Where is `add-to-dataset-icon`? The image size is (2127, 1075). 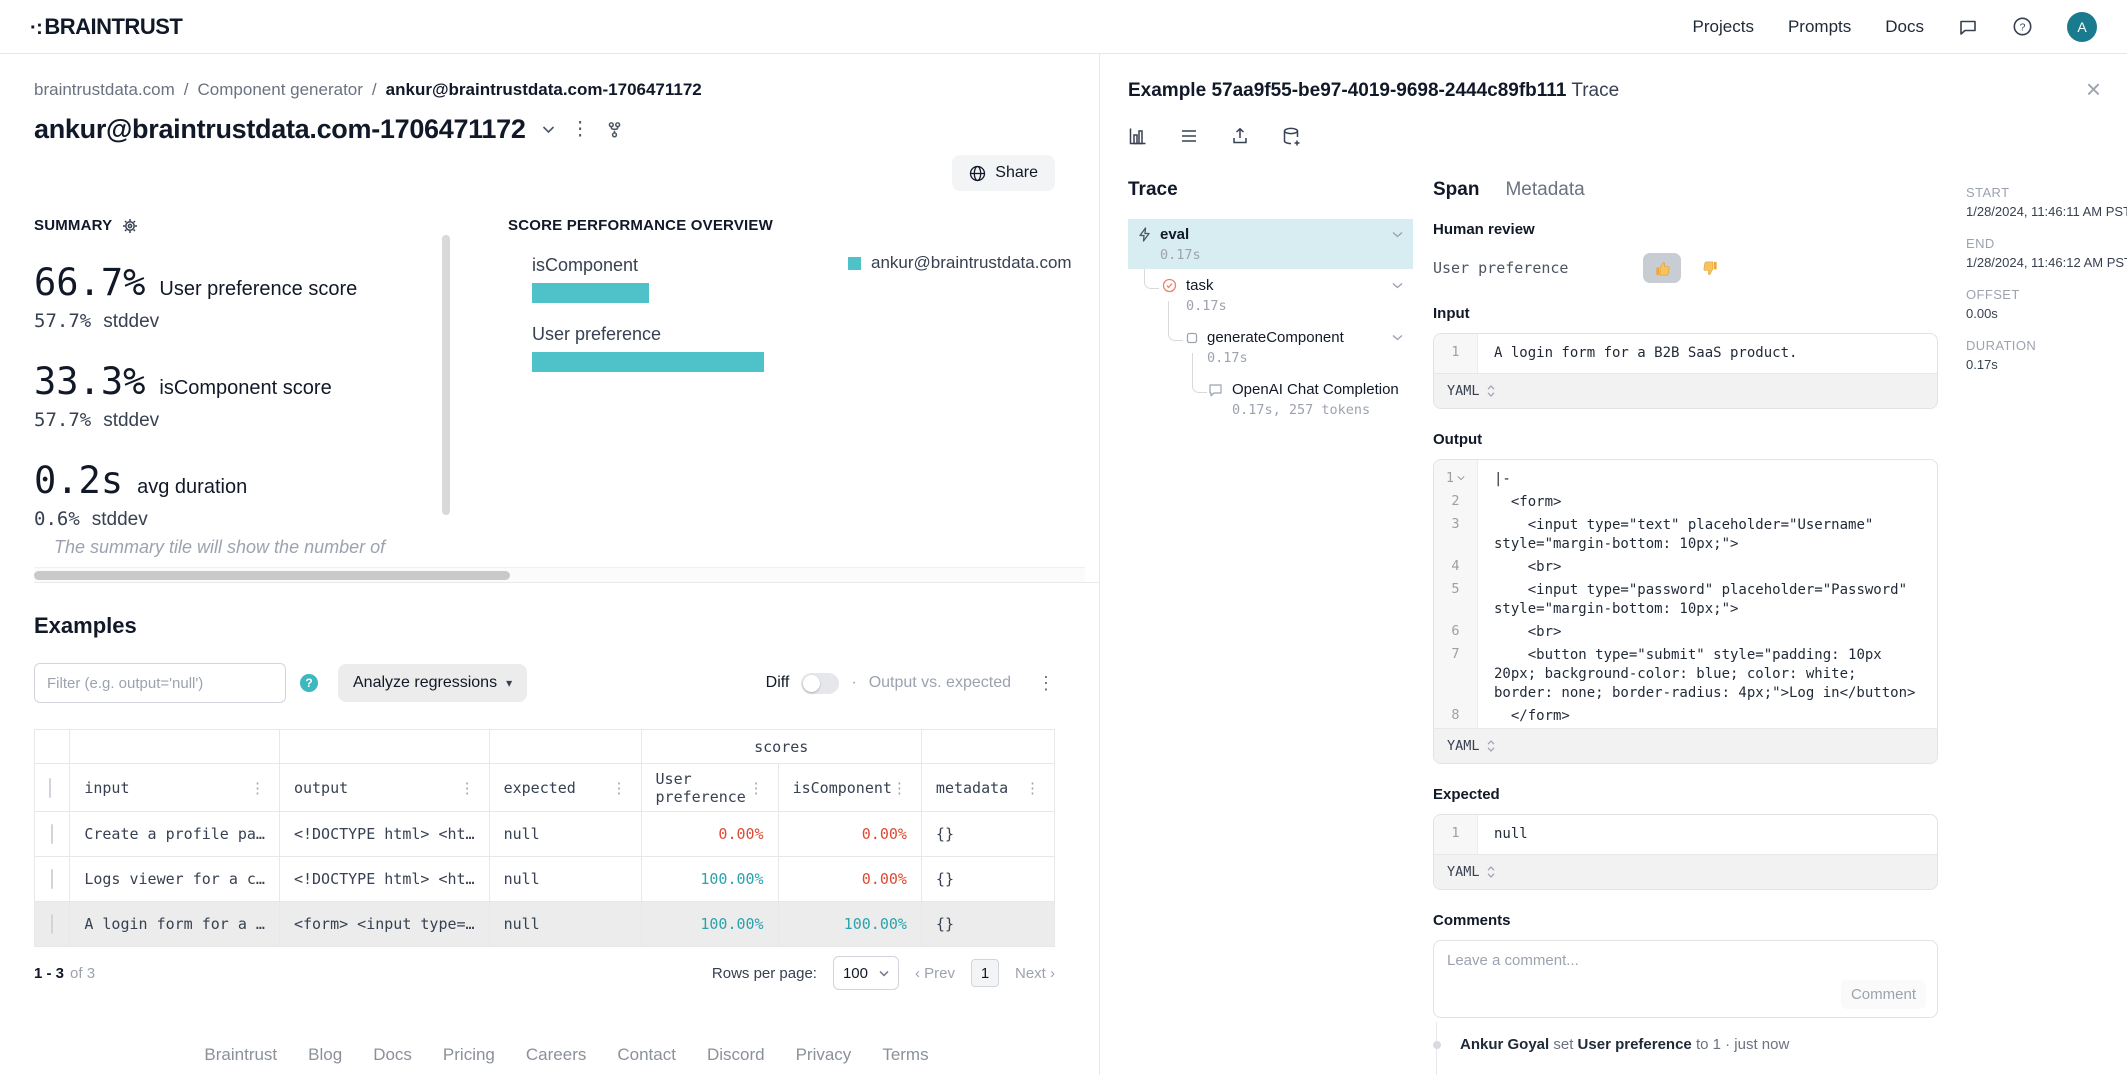
add-to-dataset-icon is located at coordinates (1291, 136).